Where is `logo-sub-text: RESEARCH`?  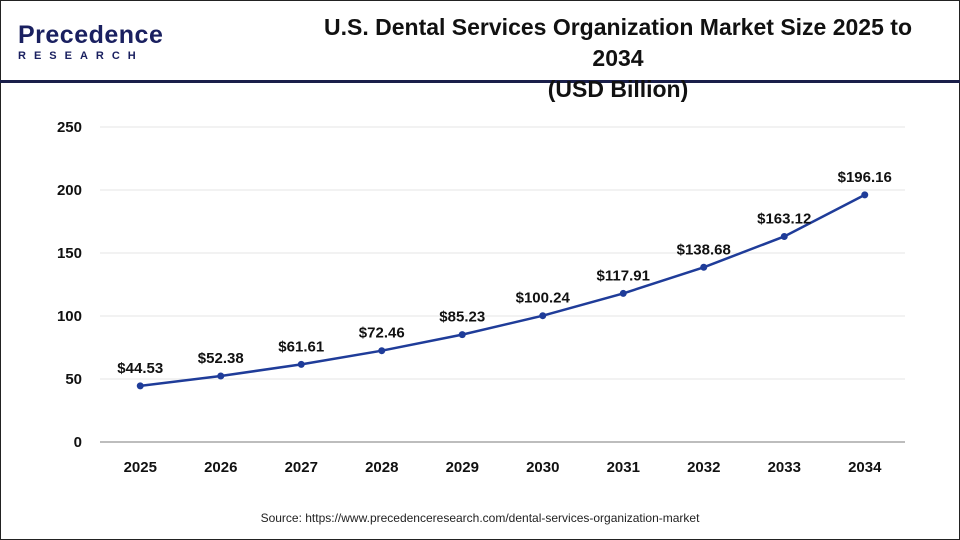
logo-sub-text: RESEARCH is located at coordinates (81, 56).